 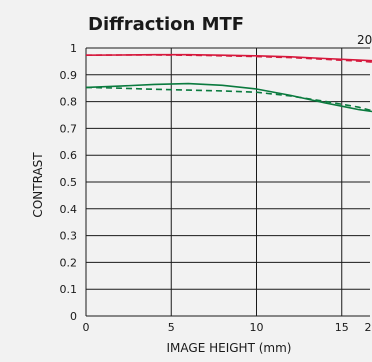 I want to click on y-tick-label-3: 0.3, so click(x=69, y=236).